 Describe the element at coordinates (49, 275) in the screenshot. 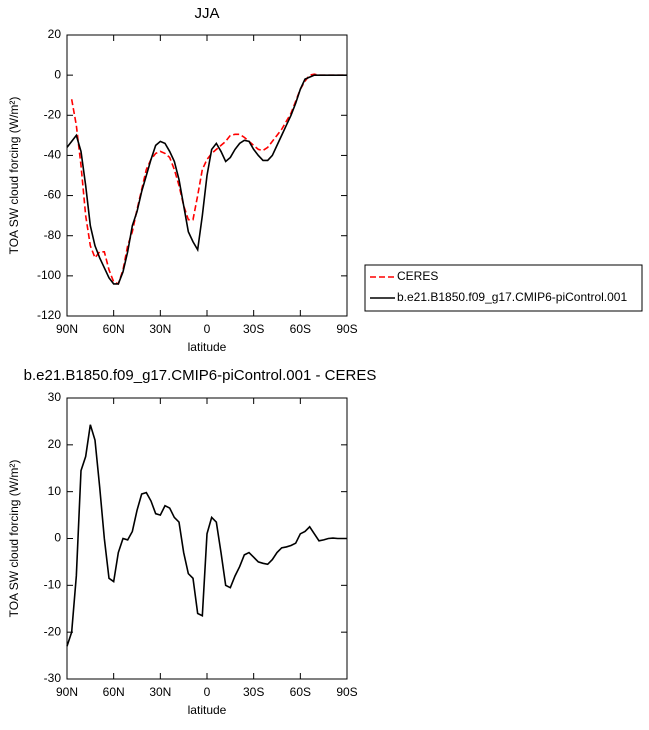

I see `y-tick-label: -100` at that location.